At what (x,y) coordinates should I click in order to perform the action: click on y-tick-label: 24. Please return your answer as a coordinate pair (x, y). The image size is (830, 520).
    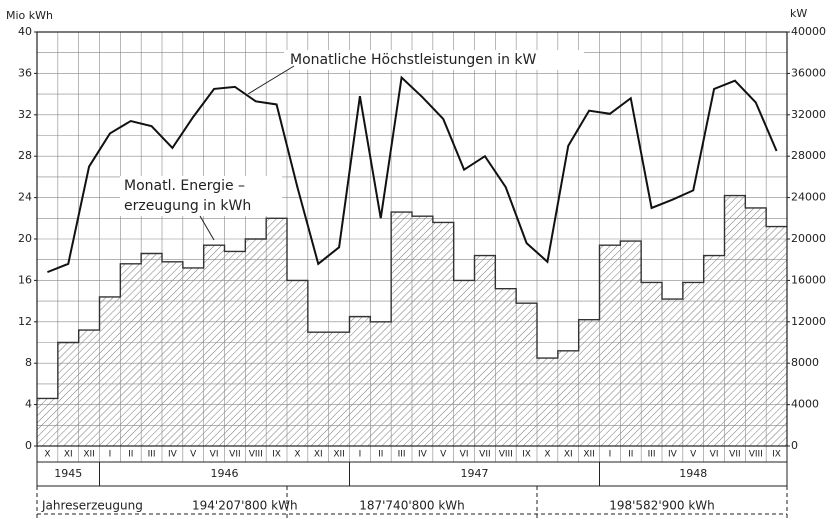
    Looking at the image, I should click on (25, 197).